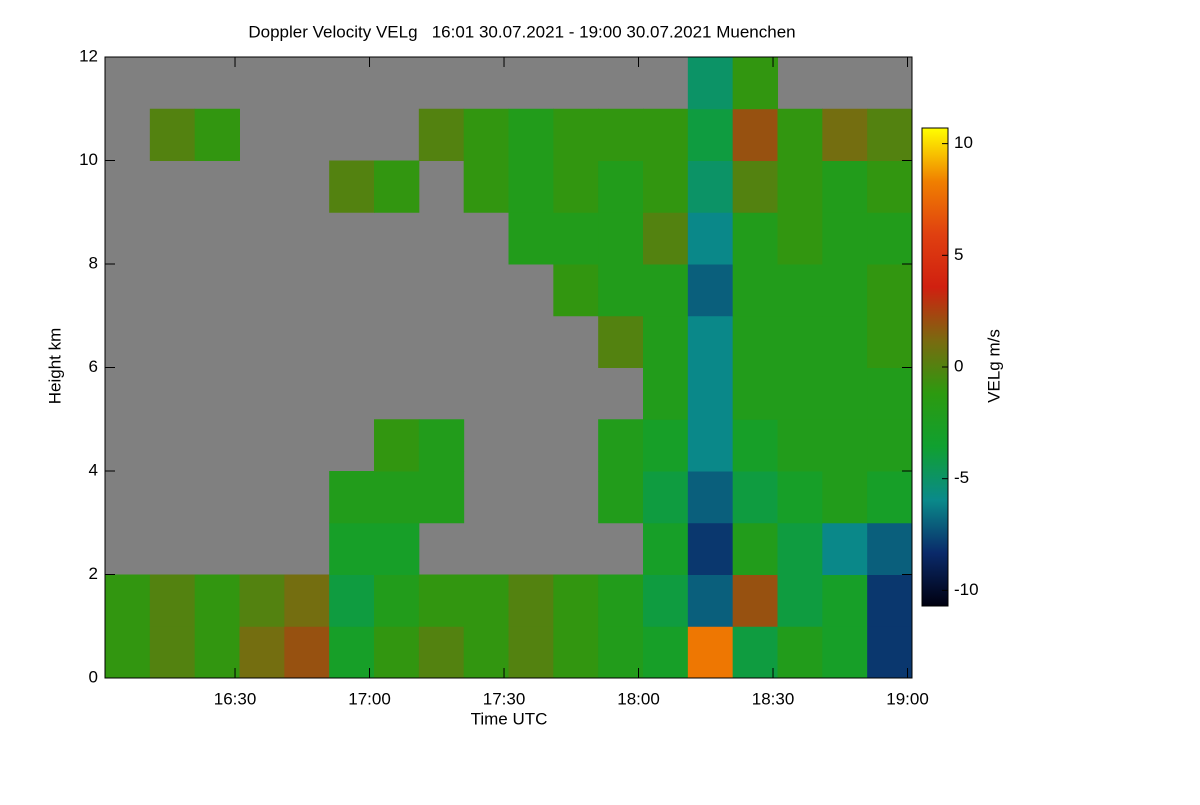 The width and height of the screenshot is (1200, 805). I want to click on x-tick-label: 17:00, so click(369, 698).